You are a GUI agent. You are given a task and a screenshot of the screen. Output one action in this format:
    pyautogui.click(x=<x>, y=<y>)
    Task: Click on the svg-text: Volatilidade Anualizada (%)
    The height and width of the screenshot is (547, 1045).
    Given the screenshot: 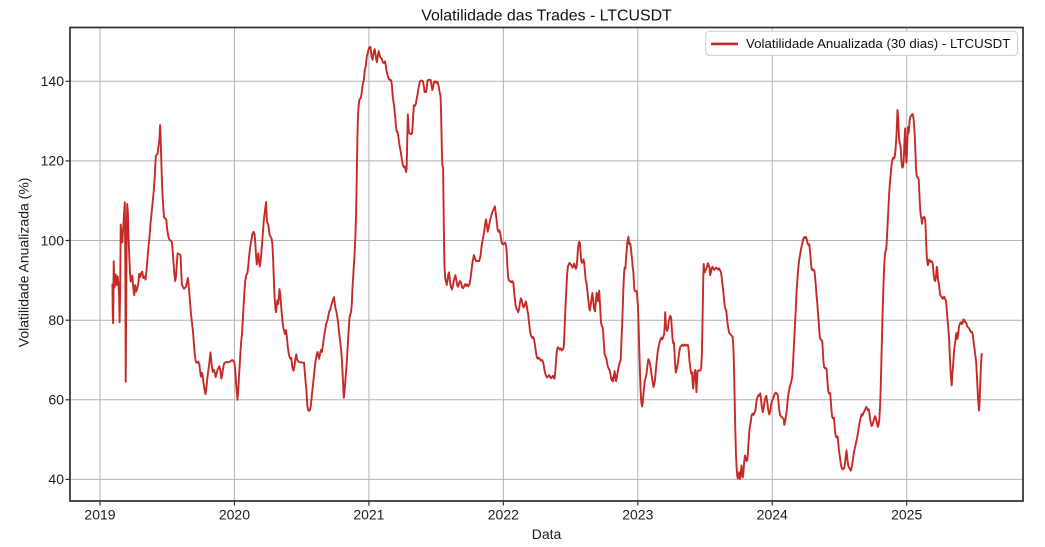 What is the action you would take?
    pyautogui.click(x=24, y=263)
    